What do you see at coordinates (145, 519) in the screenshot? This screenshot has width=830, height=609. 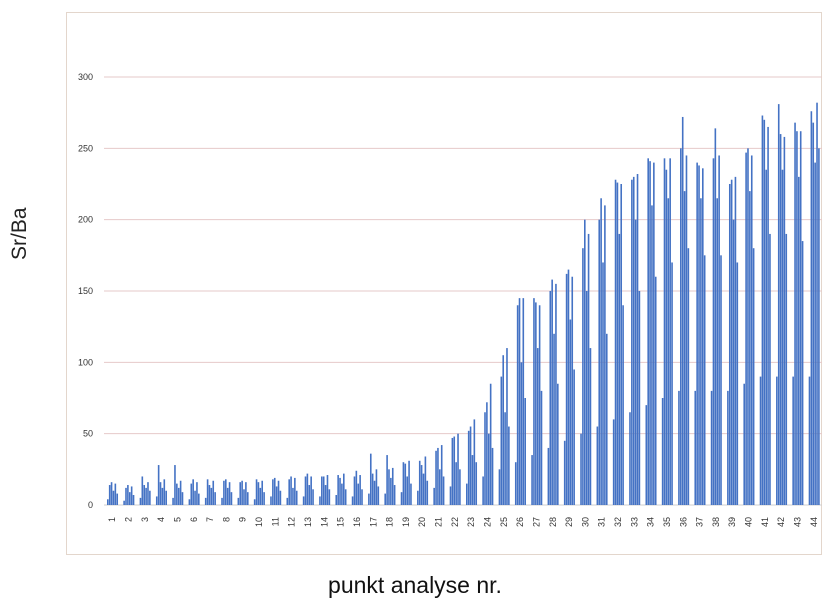 I see `x-tick-label: 3` at bounding box center [145, 519].